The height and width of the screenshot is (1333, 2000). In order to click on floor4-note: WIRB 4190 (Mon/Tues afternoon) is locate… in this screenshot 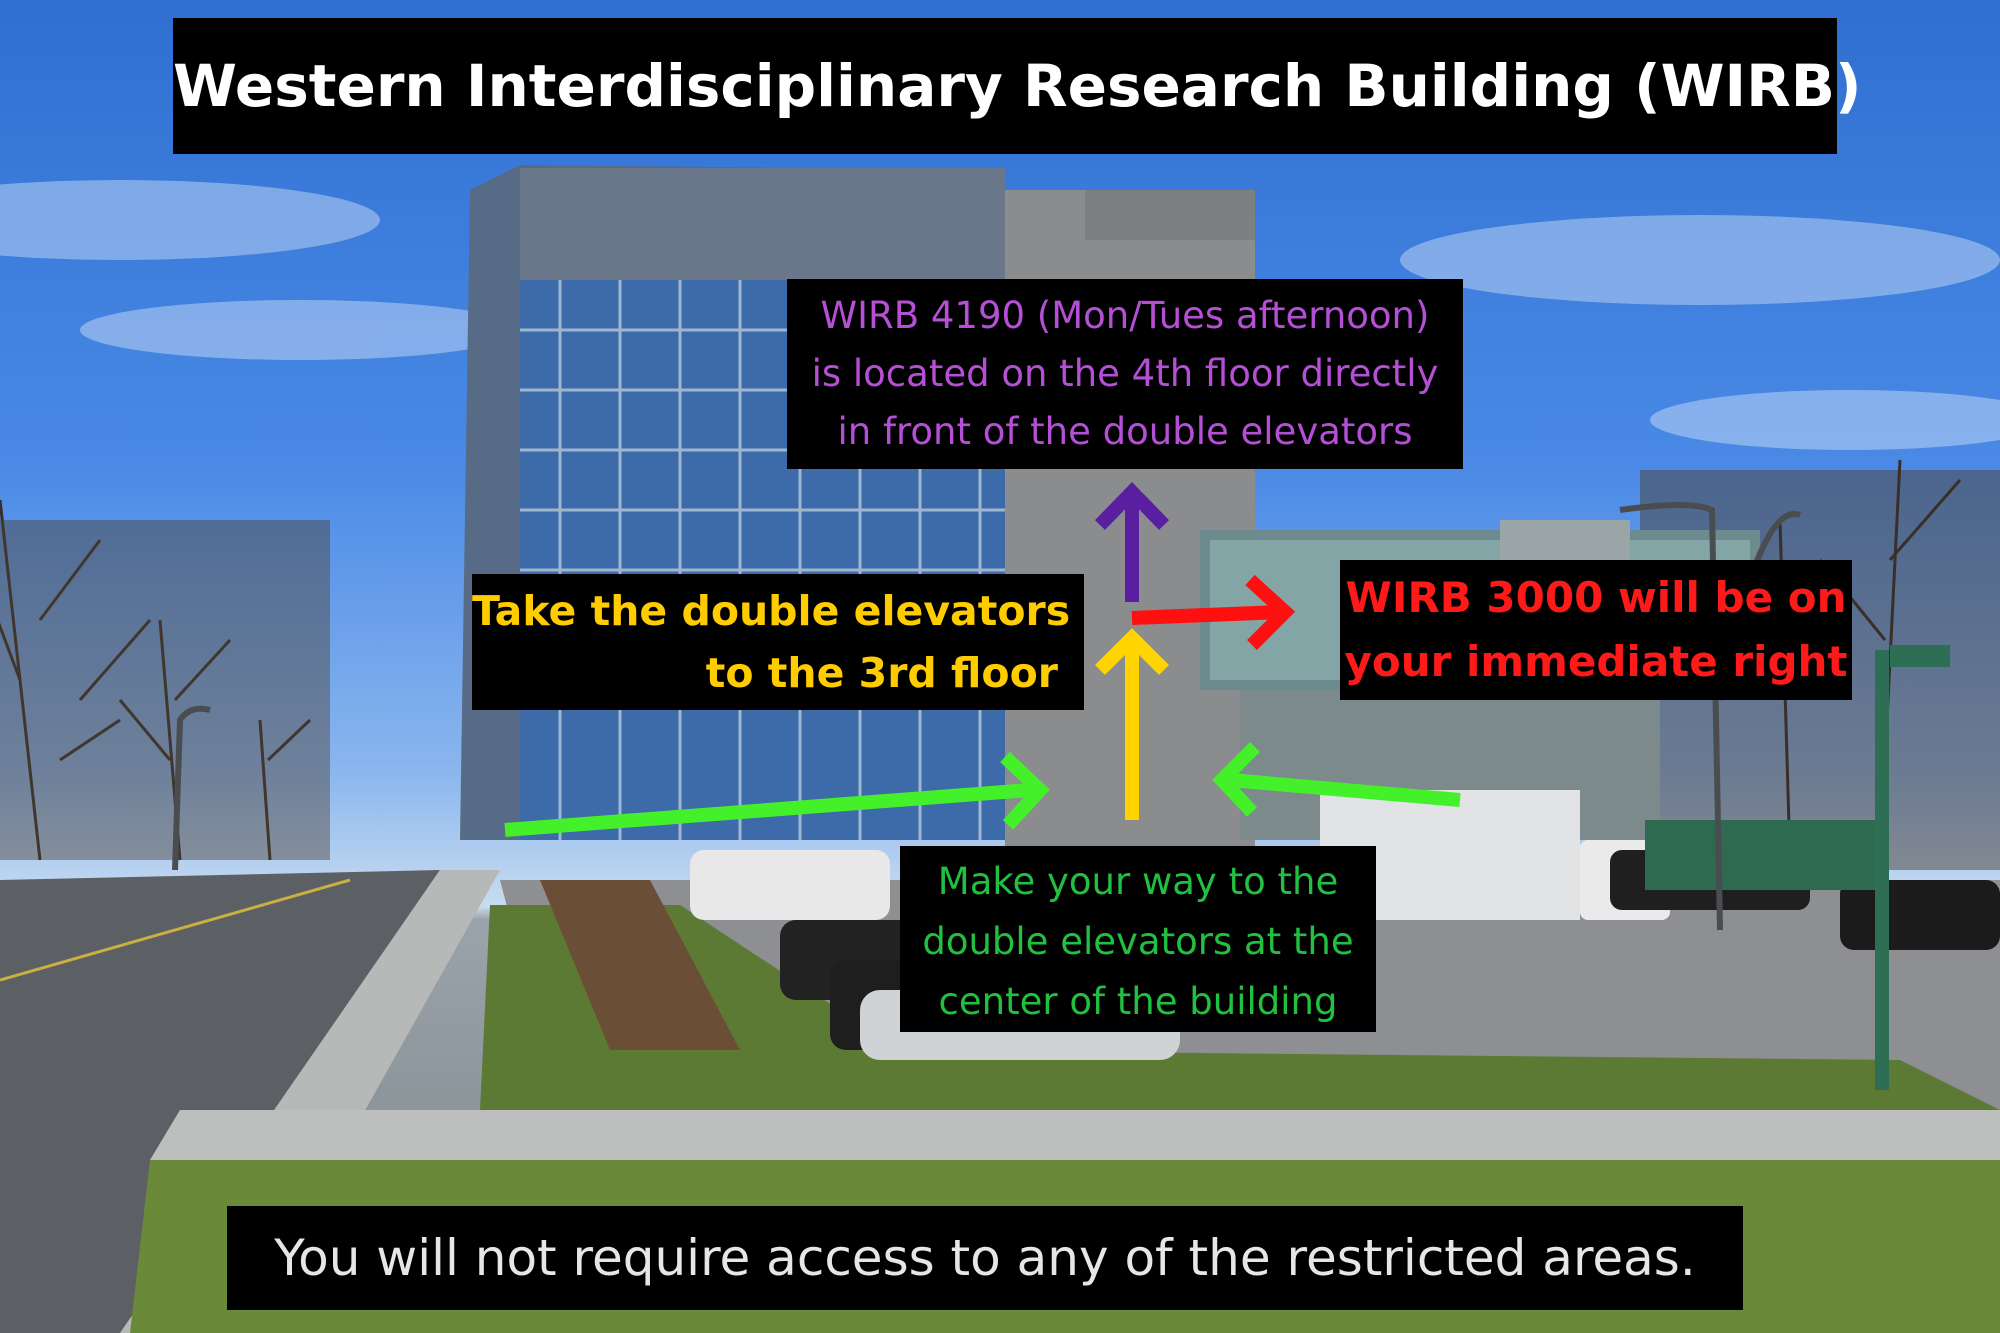, I will do `click(1125, 374)`.